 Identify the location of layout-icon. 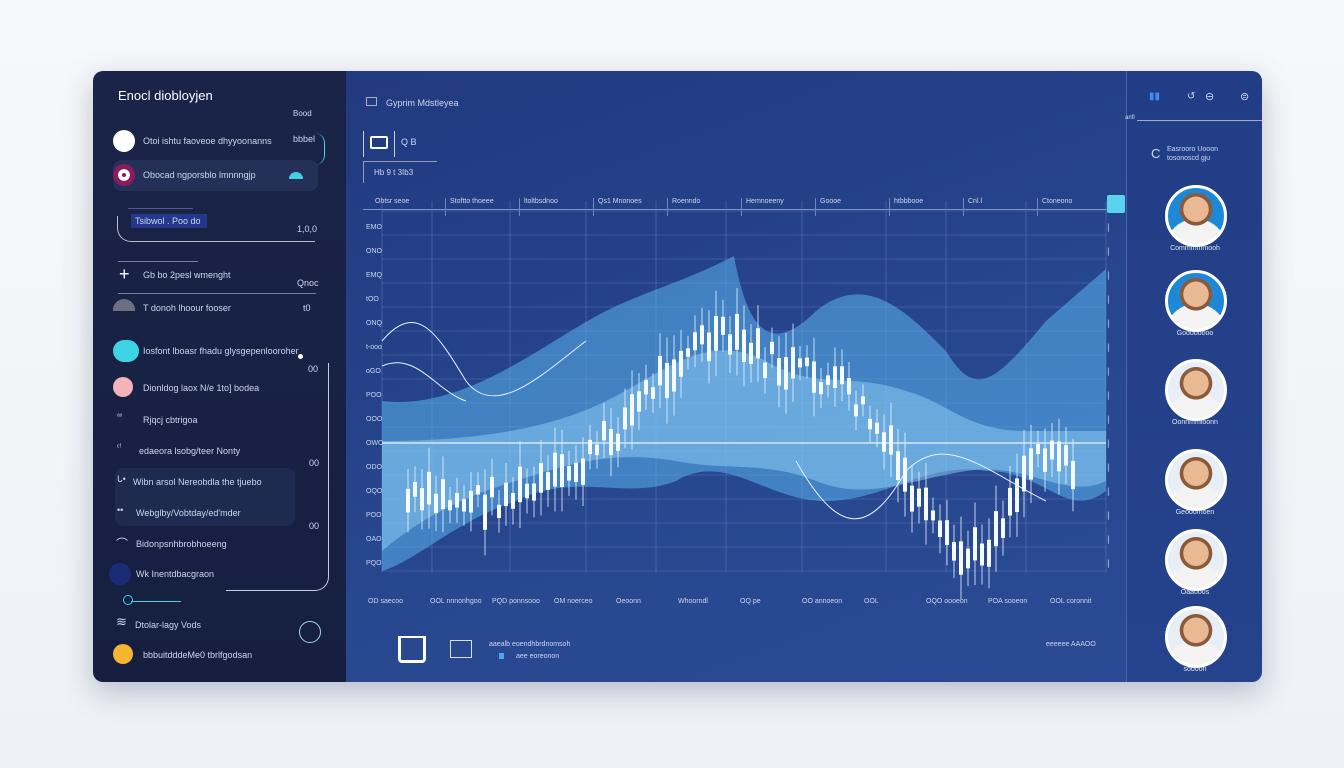
(461, 649).